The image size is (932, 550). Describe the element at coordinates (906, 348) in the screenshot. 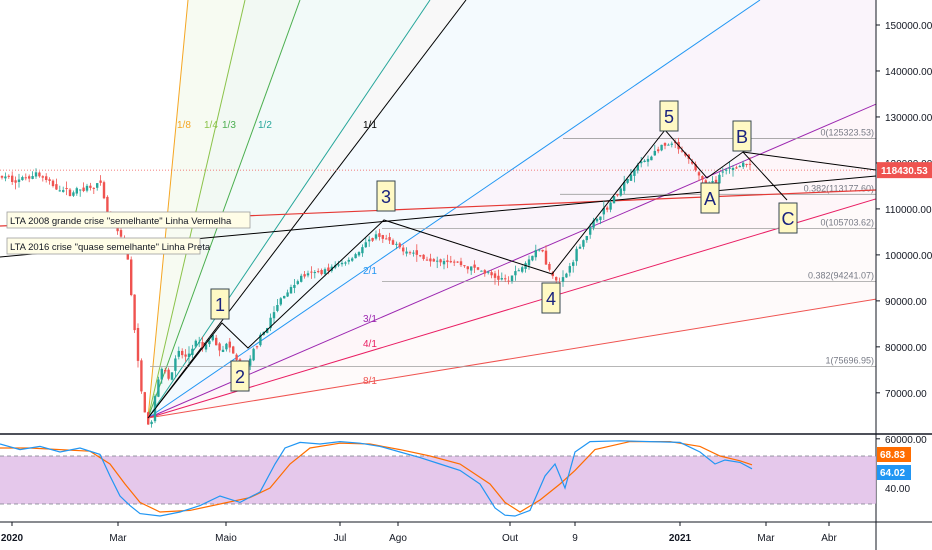

I see `price-axis-label: 80000.00` at that location.